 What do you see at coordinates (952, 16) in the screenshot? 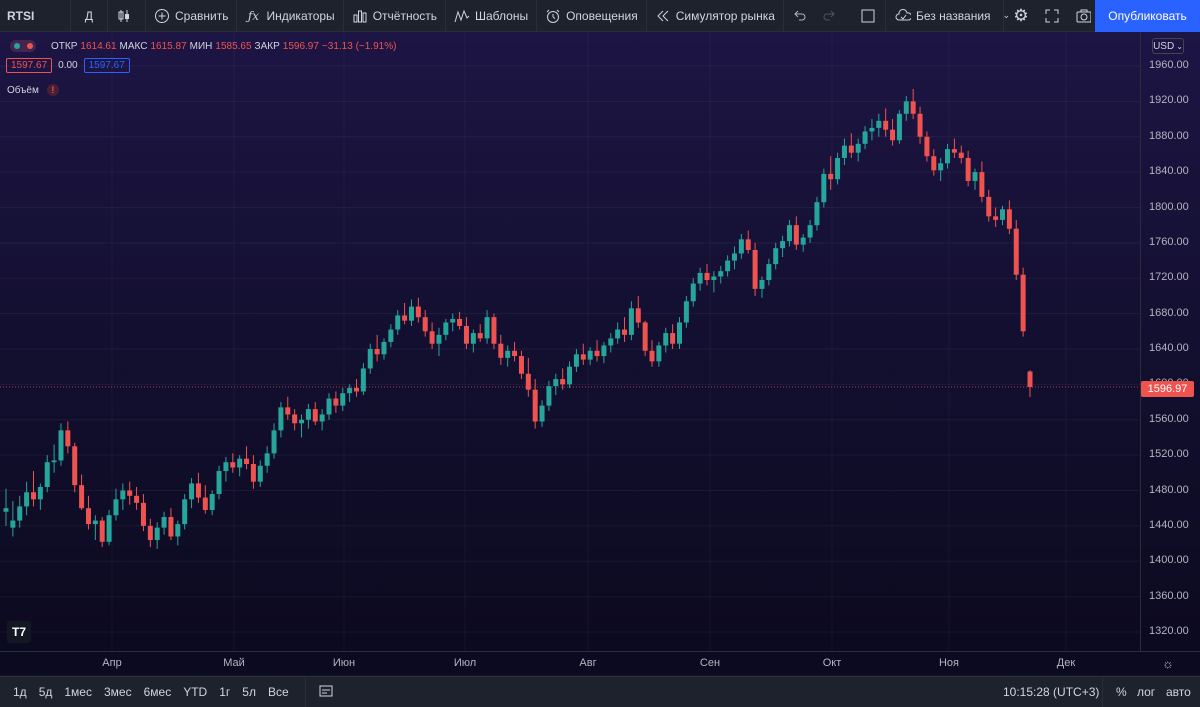
I see `layout-name-dropdown: Без названия ⌄` at bounding box center [952, 16].